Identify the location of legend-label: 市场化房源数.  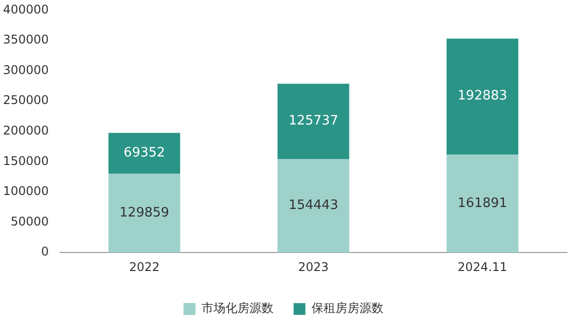
(238, 308).